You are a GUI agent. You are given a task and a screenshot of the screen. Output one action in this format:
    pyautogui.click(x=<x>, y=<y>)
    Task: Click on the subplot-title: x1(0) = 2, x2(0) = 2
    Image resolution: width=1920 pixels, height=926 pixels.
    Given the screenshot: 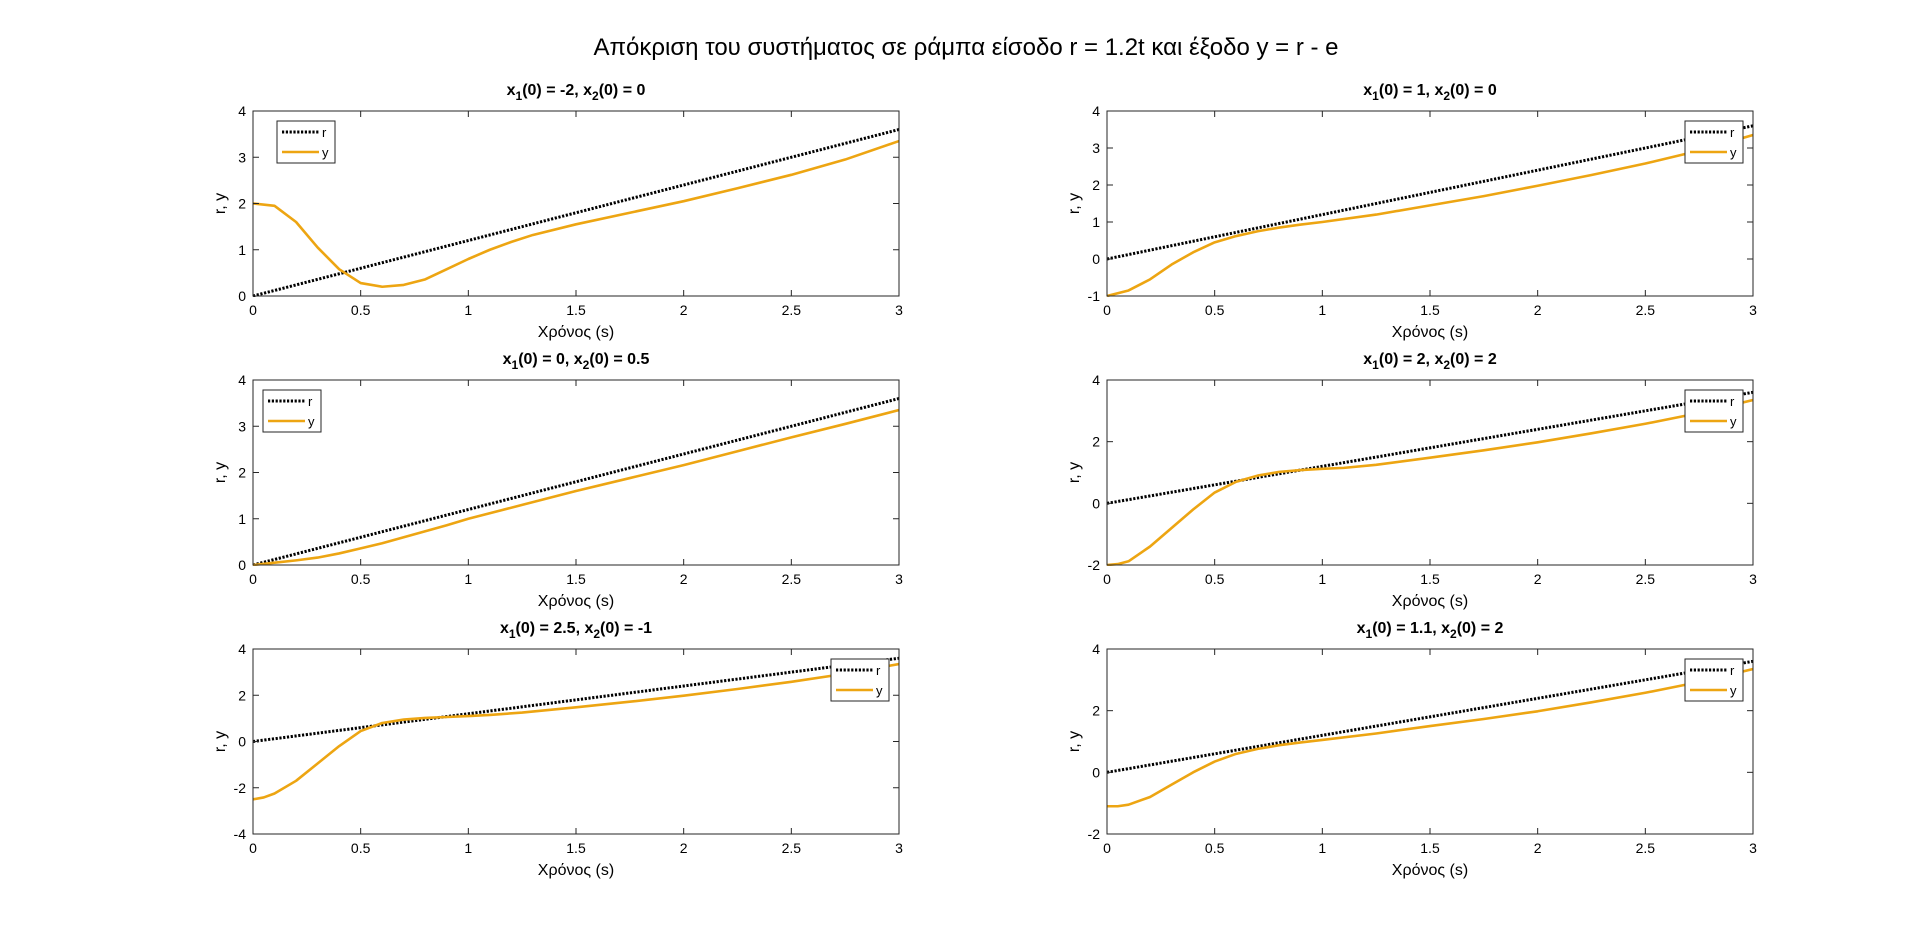 What is the action you would take?
    pyautogui.click(x=1430, y=361)
    